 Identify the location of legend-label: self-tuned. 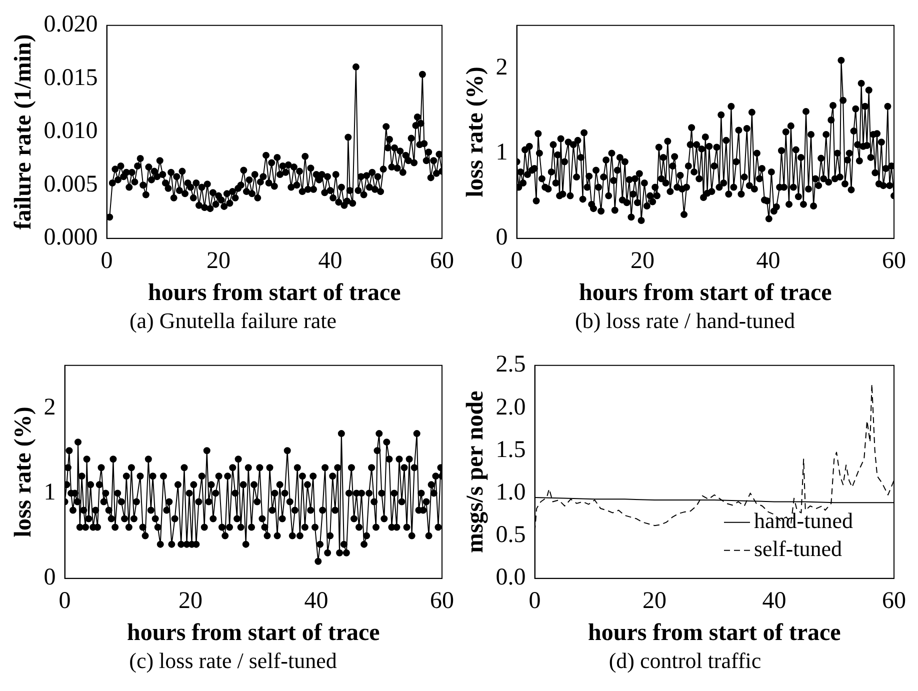
(798, 549).